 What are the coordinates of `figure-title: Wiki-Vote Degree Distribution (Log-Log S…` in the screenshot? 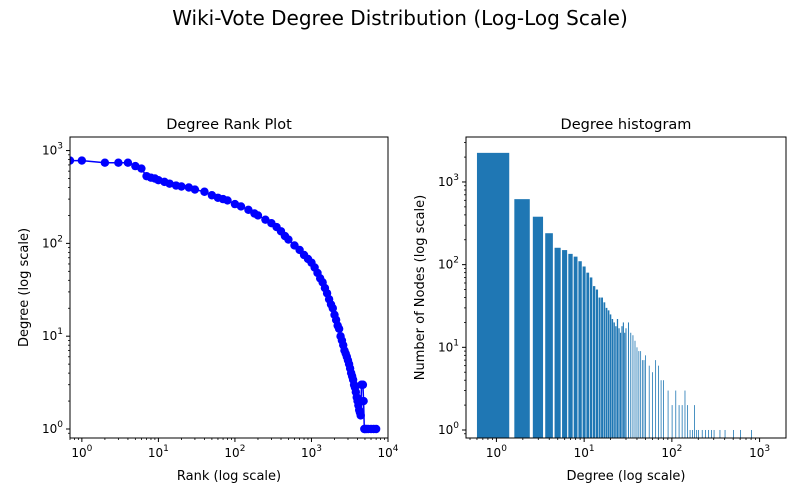 It's located at (400, 18).